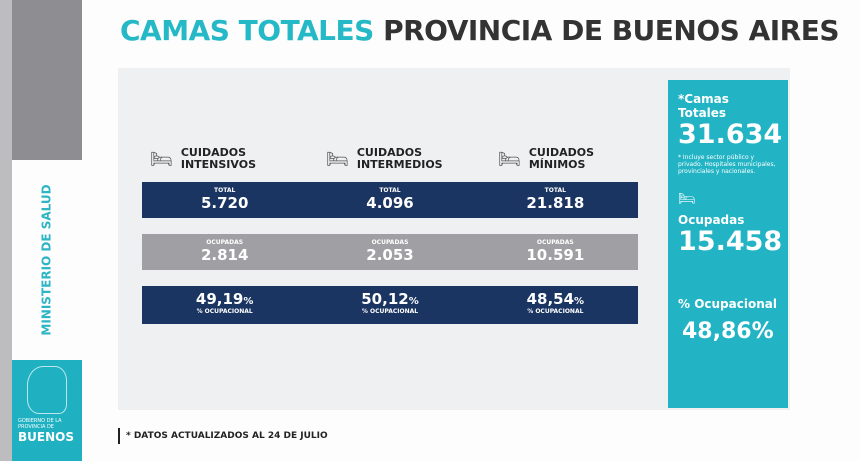  What do you see at coordinates (6, 230) in the screenshot?
I see `left-edge` at bounding box center [6, 230].